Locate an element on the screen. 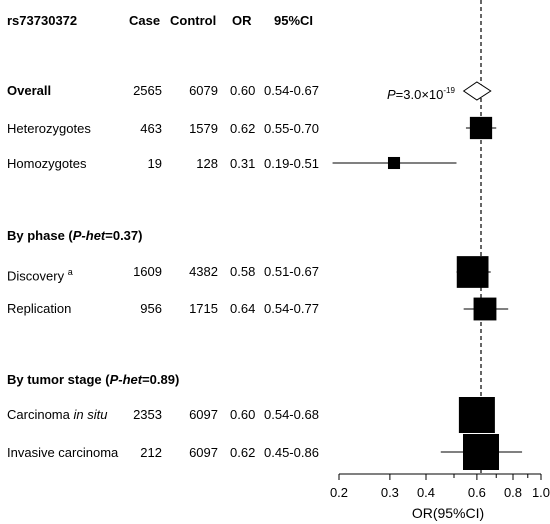 Image resolution: width=550 pixels, height=524 pixels. row-label-replication: Replication is located at coordinates (39, 308).